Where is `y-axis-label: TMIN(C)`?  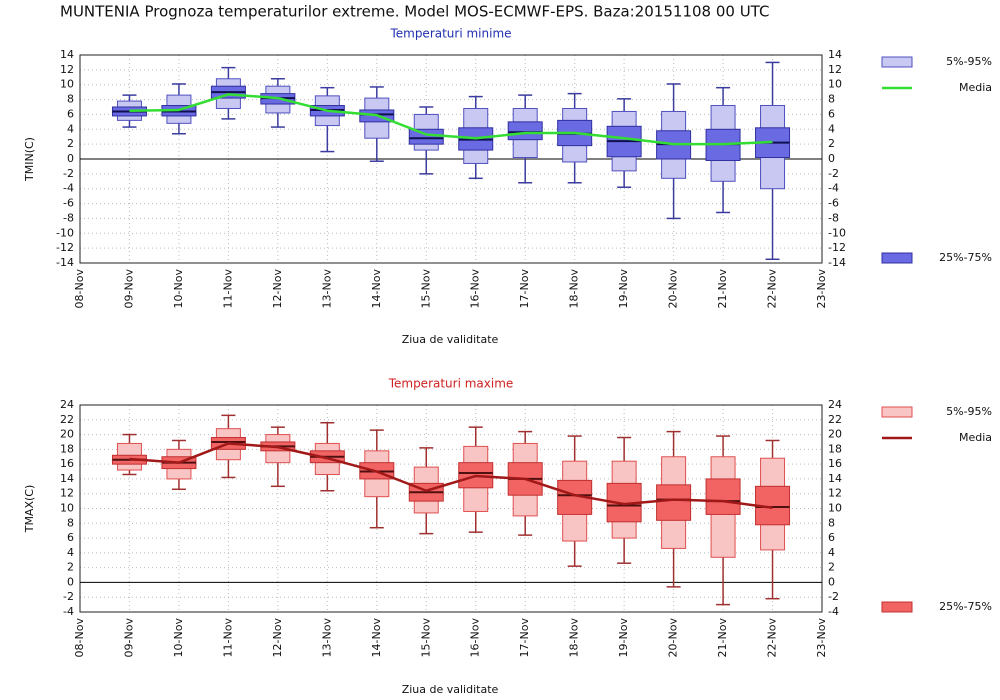 y-axis-label: TMIN(C) is located at coordinates (29, 159).